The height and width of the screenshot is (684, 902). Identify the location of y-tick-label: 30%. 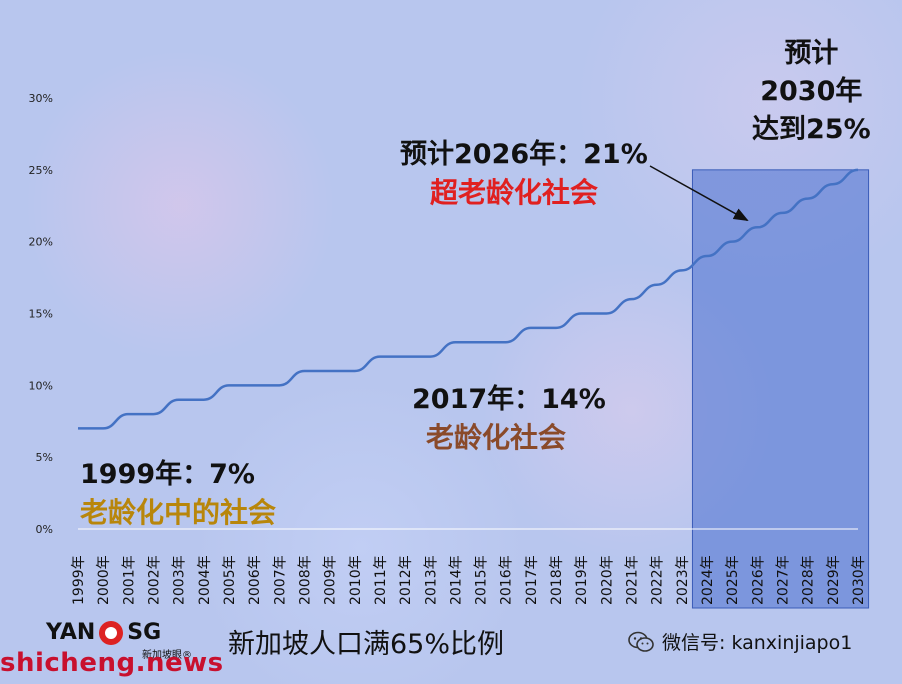
(41, 98).